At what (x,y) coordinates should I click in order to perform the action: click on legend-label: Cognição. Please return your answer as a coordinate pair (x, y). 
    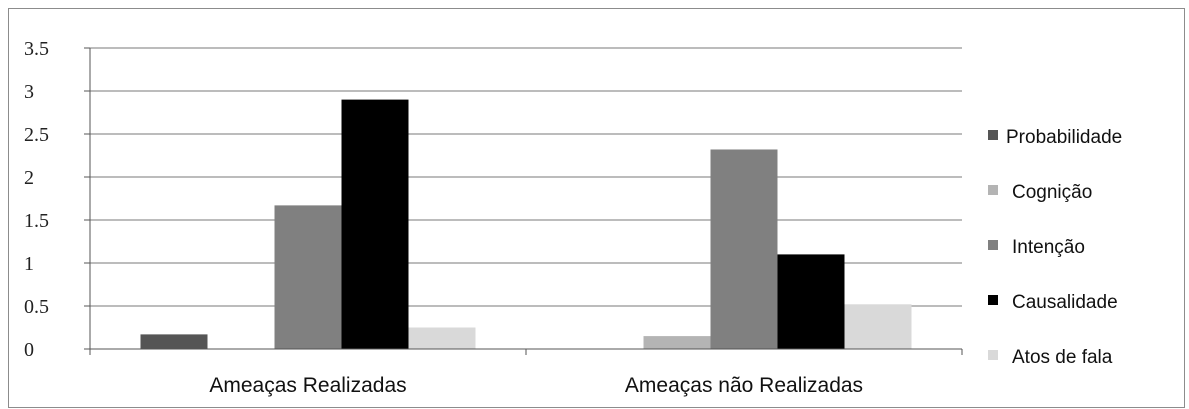
    Looking at the image, I should click on (1052, 192).